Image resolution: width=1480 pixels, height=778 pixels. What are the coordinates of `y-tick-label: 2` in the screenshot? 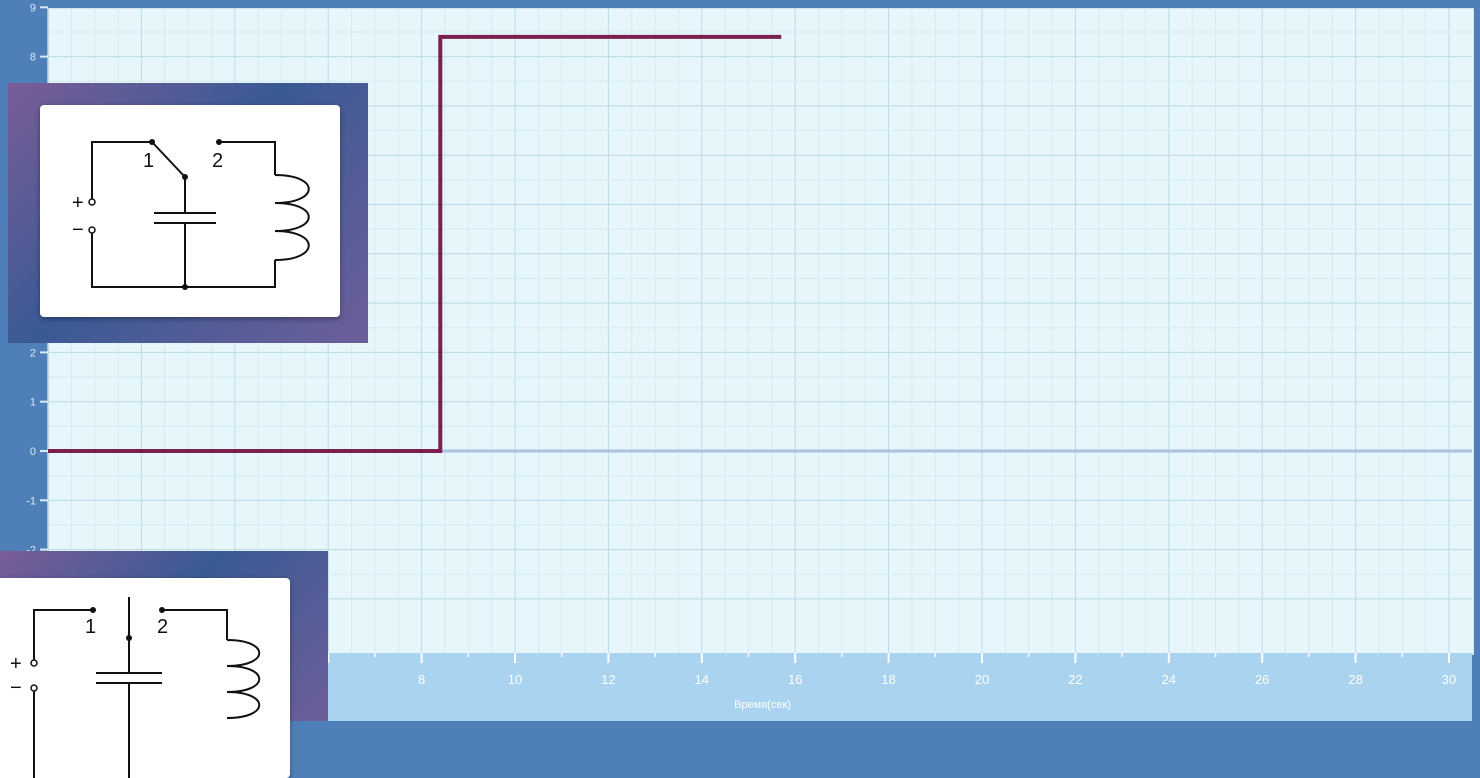 It's located at (33, 353).